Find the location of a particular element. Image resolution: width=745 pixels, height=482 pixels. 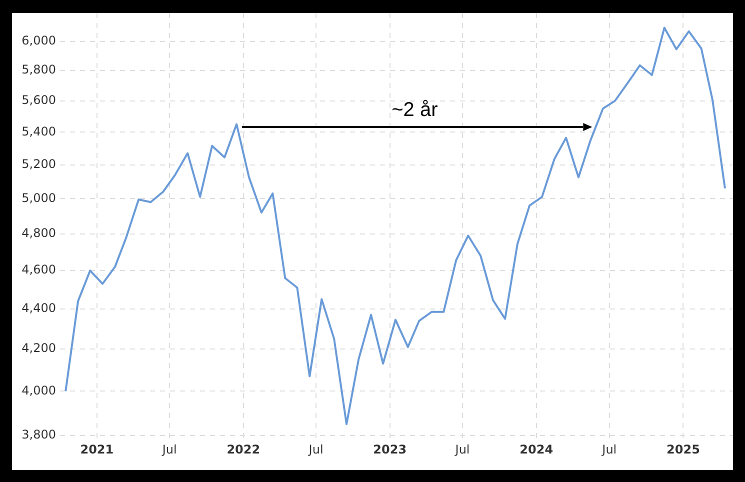

annotation: ~2 år is located at coordinates (415, 109).